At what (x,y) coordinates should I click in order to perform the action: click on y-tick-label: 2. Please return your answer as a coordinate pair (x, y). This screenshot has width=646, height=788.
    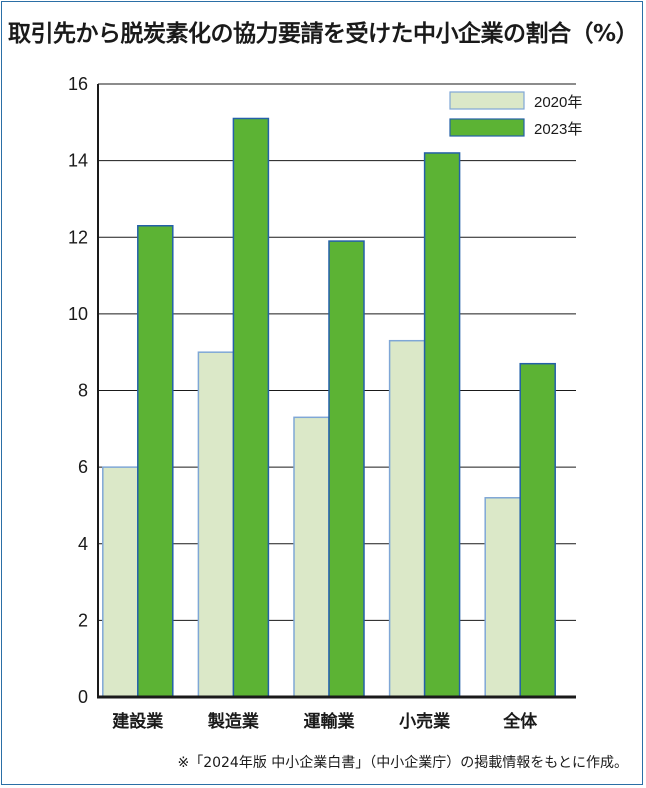
    Looking at the image, I should click on (83, 620).